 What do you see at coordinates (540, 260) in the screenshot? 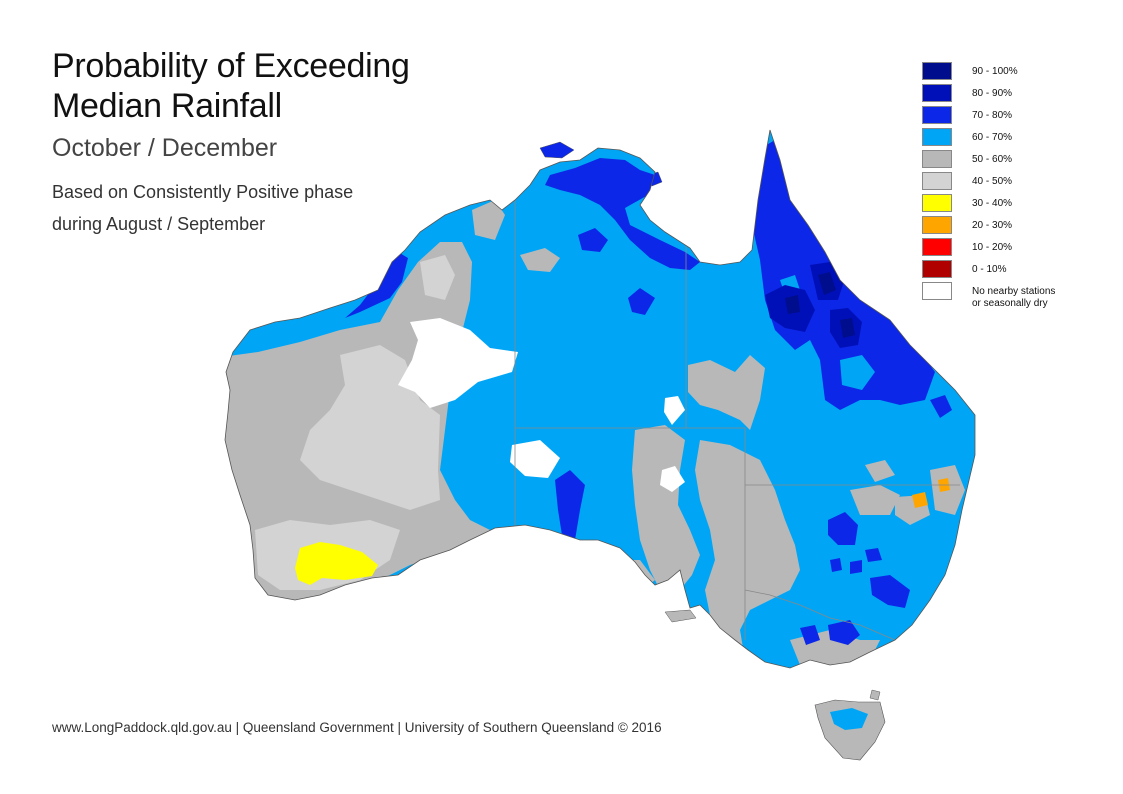
I see `region-nt-gray` at bounding box center [540, 260].